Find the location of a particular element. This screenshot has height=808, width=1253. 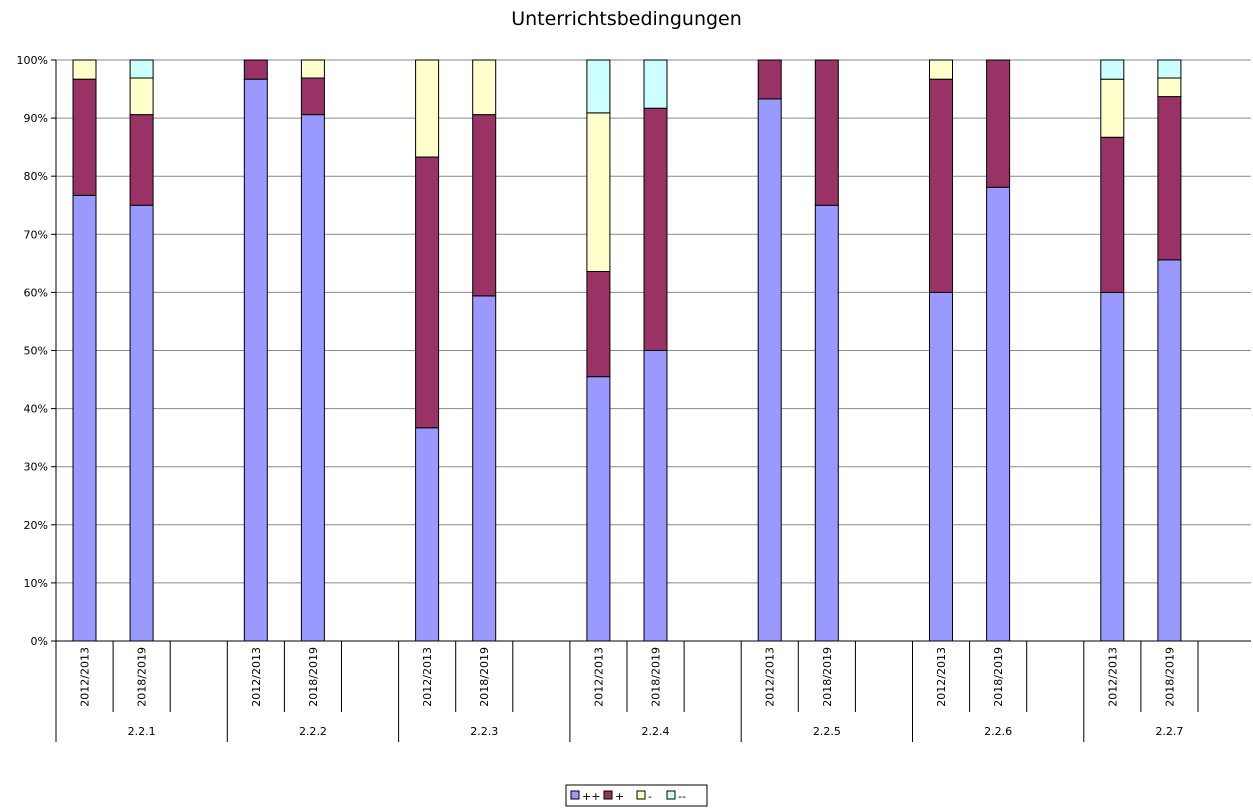

y-tick-label: 60% is located at coordinates (36, 292).